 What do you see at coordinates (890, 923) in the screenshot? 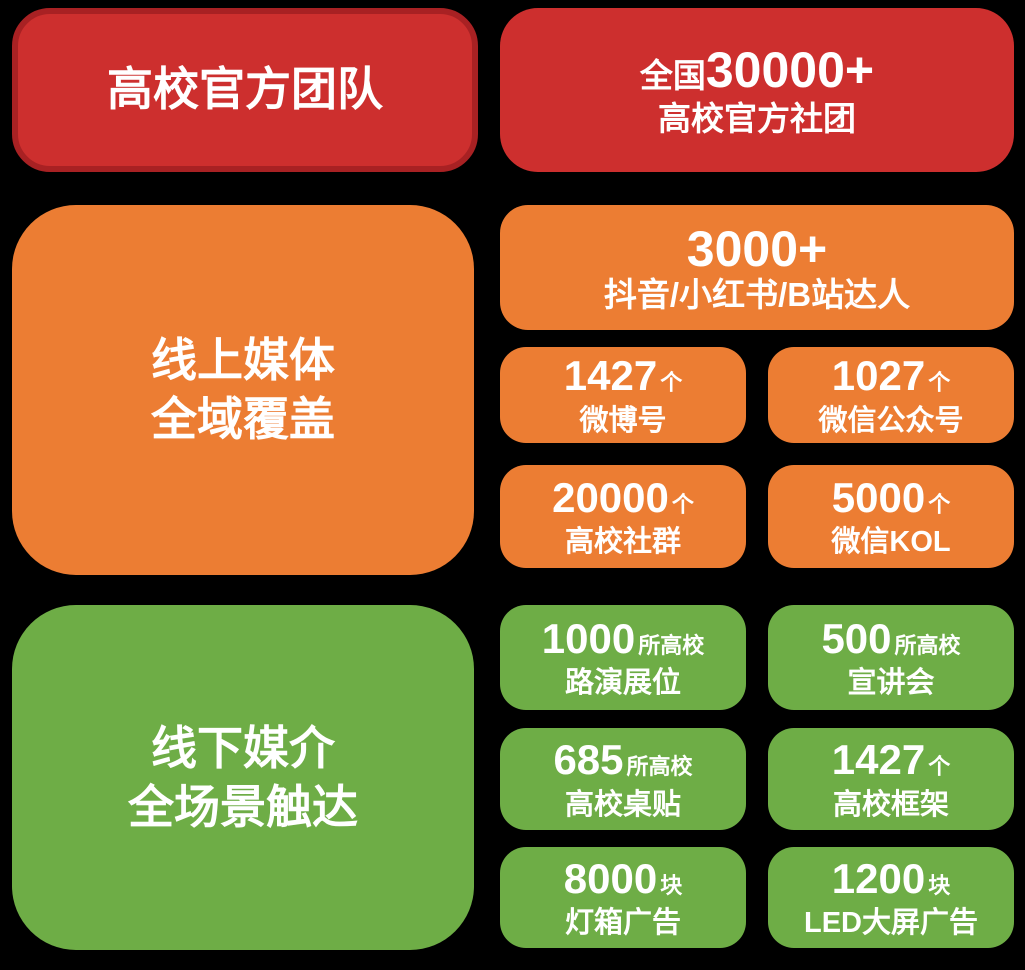
I see `led-label: LED大屏广告` at bounding box center [890, 923].